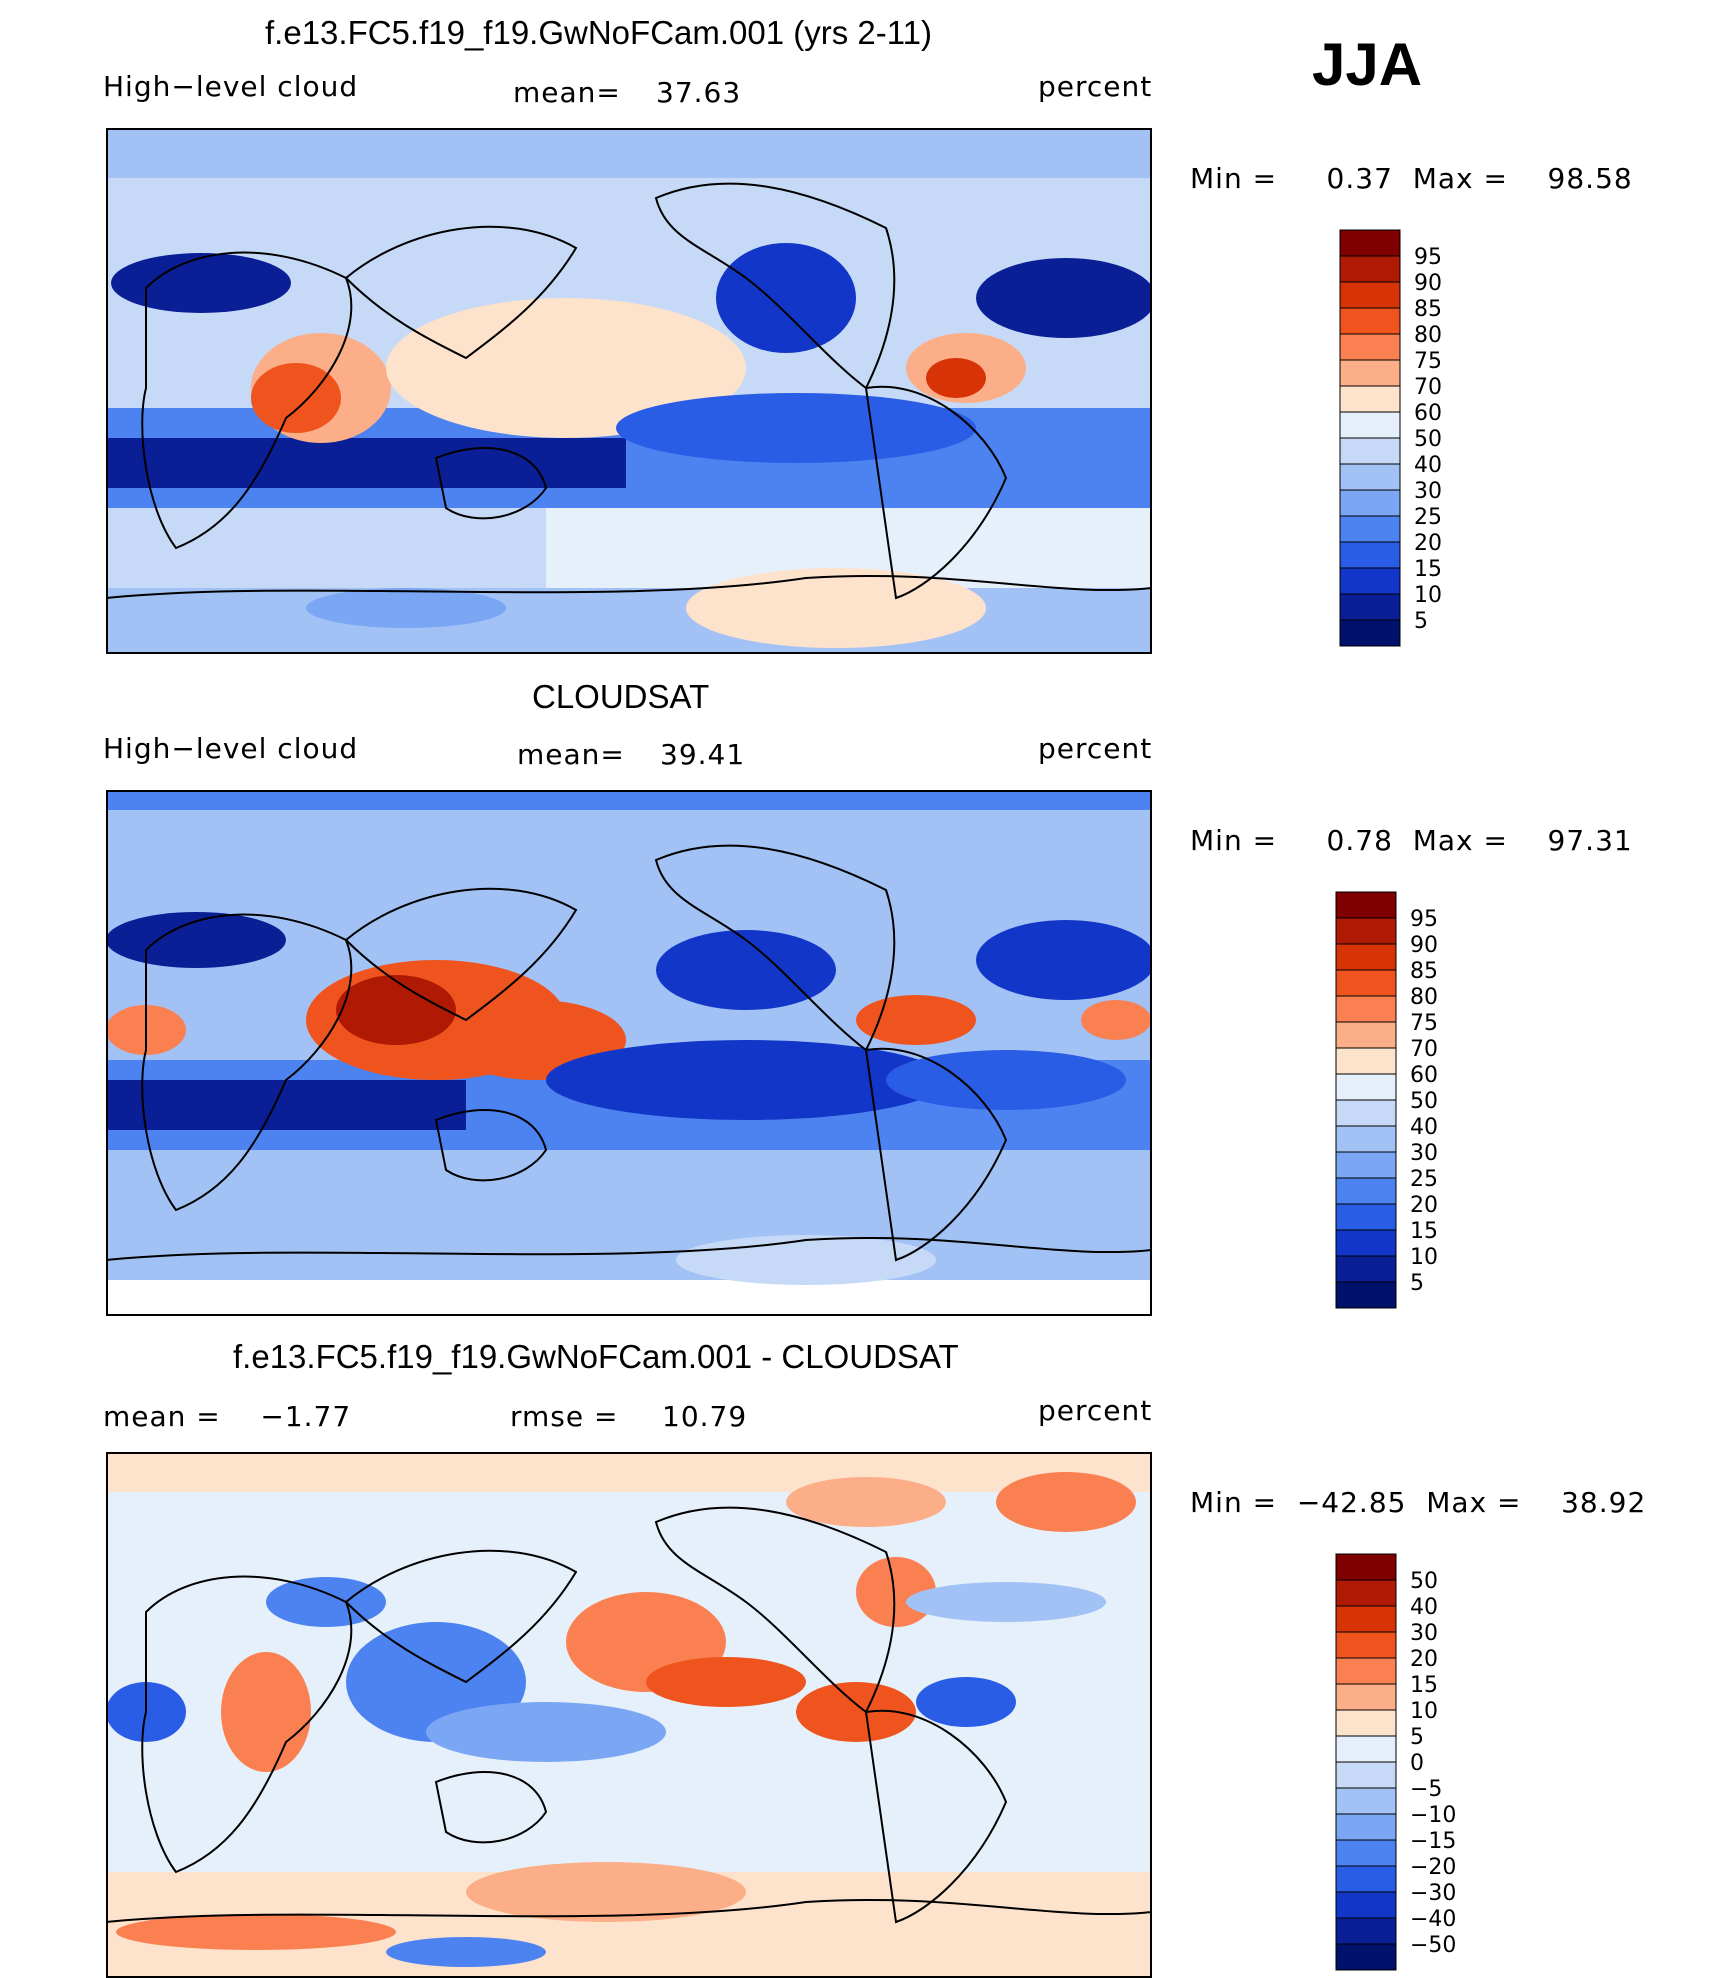 This screenshot has height=1978, width=1710. What do you see at coordinates (231, 748) in the screenshot?
I see `panel2-variable-label: High−level cloud` at bounding box center [231, 748].